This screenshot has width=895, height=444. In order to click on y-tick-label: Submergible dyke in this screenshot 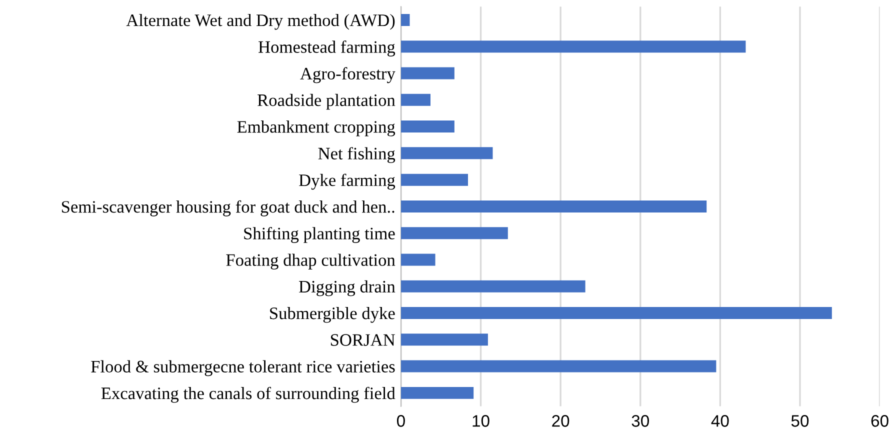, I will do `click(332, 314)`.